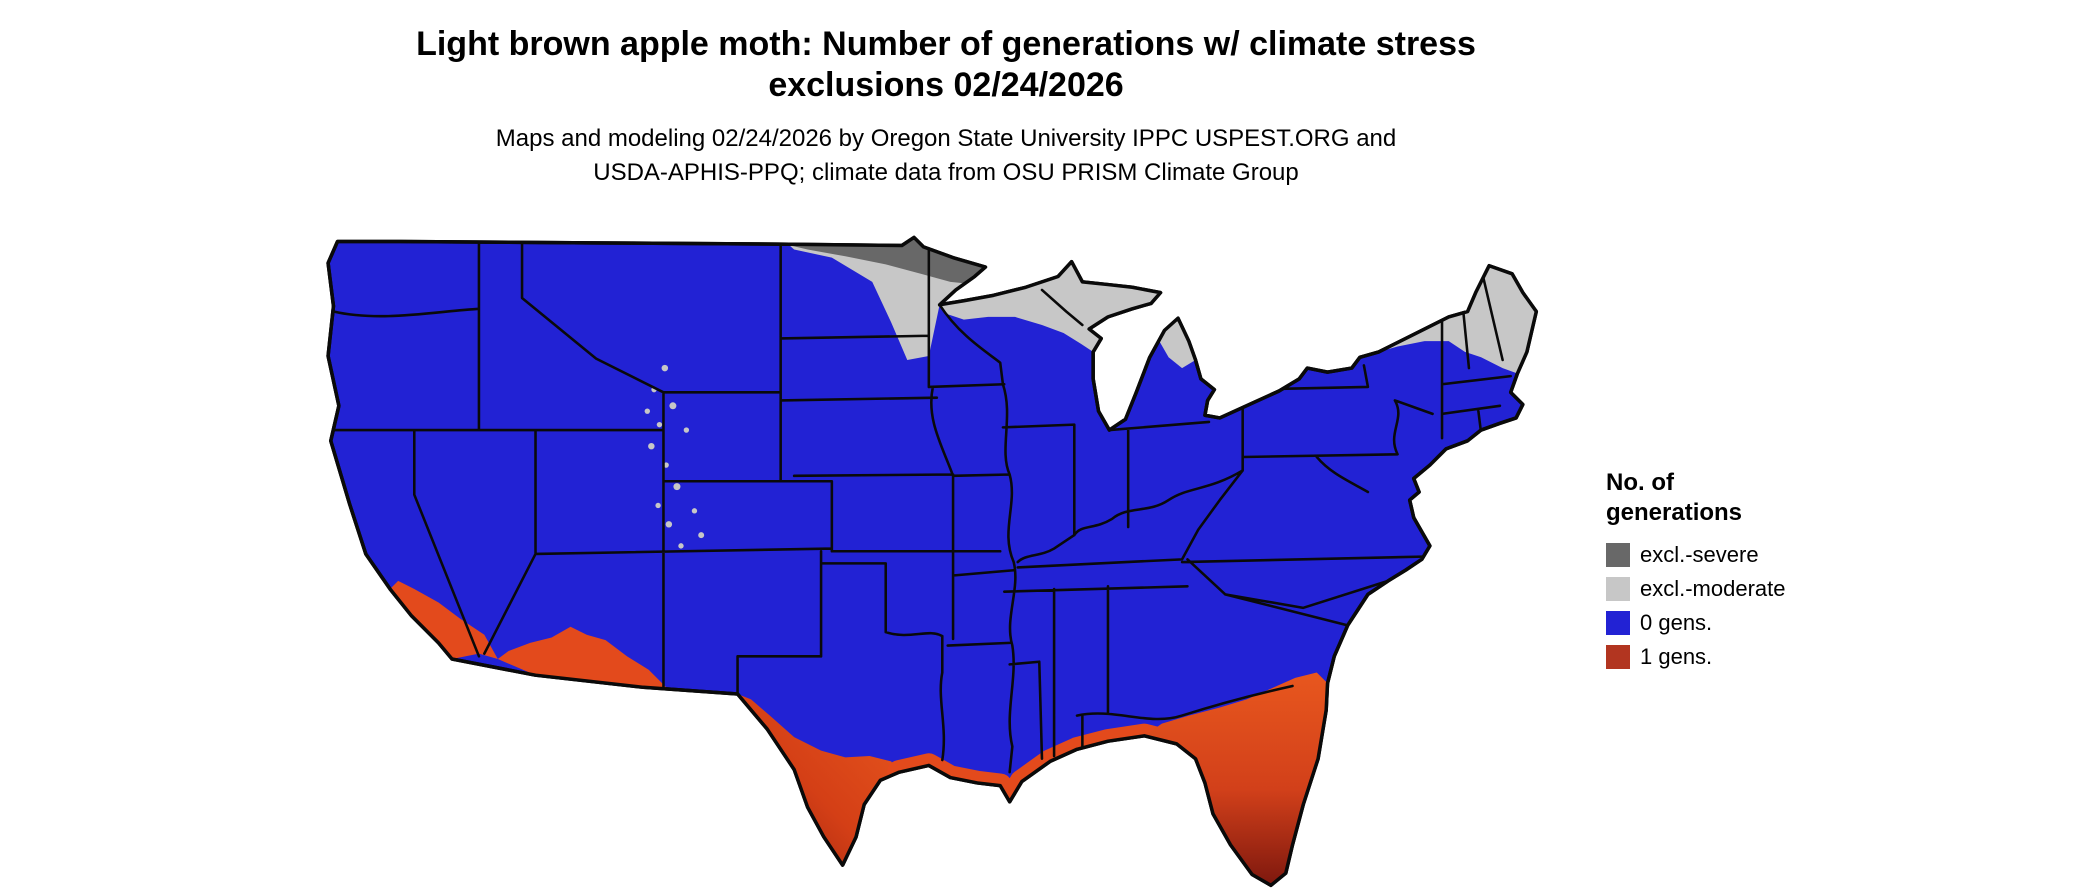 The height and width of the screenshot is (892, 2100). What do you see at coordinates (1236, 779) in the screenshot?
I see `region-one-gen-florida` at bounding box center [1236, 779].